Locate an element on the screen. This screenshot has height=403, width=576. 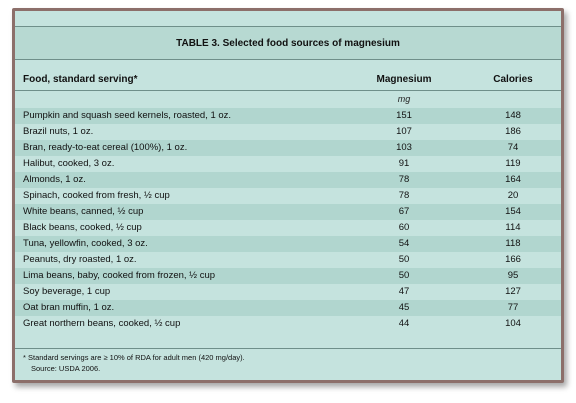
cell-calories: 154 is located at coordinates (513, 211).